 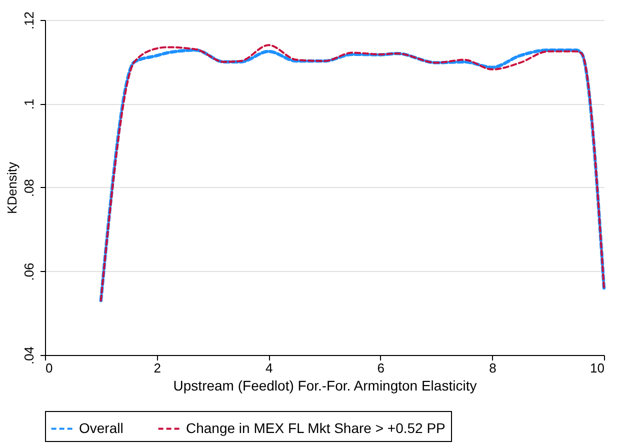 What do you see at coordinates (29, 104) in the screenshot?
I see `y-tick-label: .1` at bounding box center [29, 104].